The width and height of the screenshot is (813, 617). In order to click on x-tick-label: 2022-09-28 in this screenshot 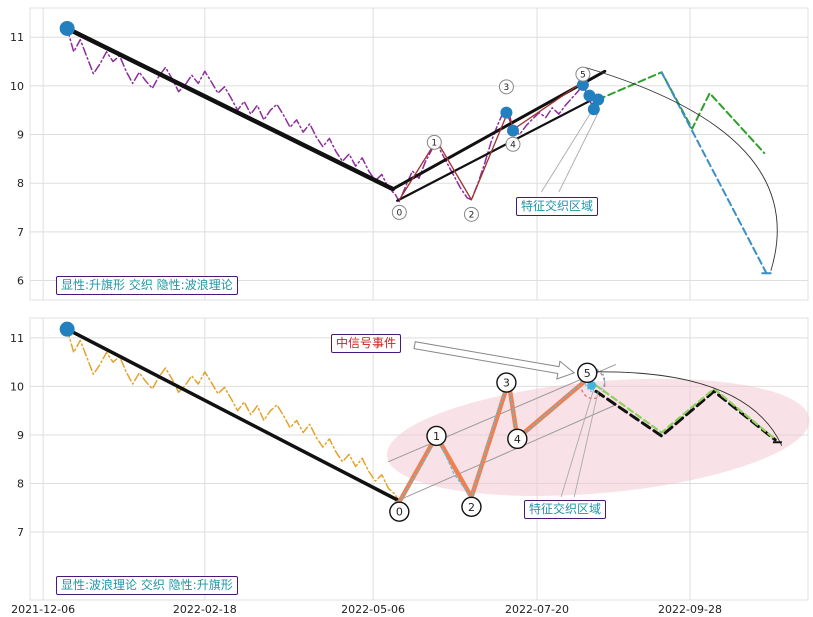, I will do `click(690, 609)`.